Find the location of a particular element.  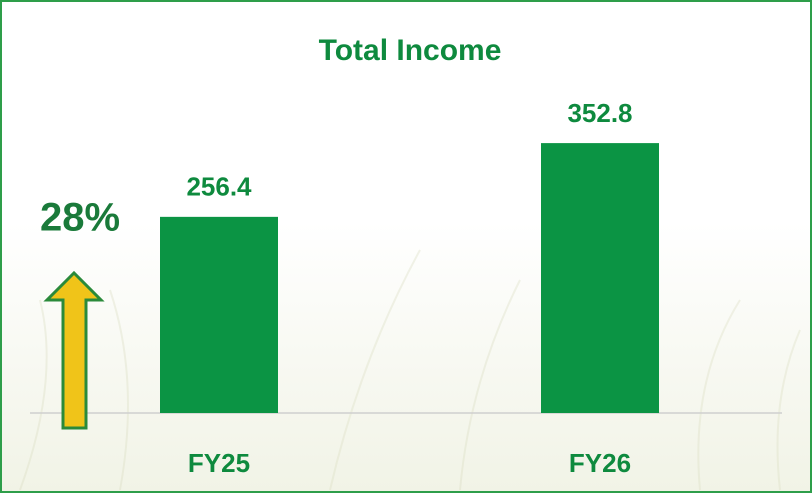

value-label: 352.8 is located at coordinates (599, 113).